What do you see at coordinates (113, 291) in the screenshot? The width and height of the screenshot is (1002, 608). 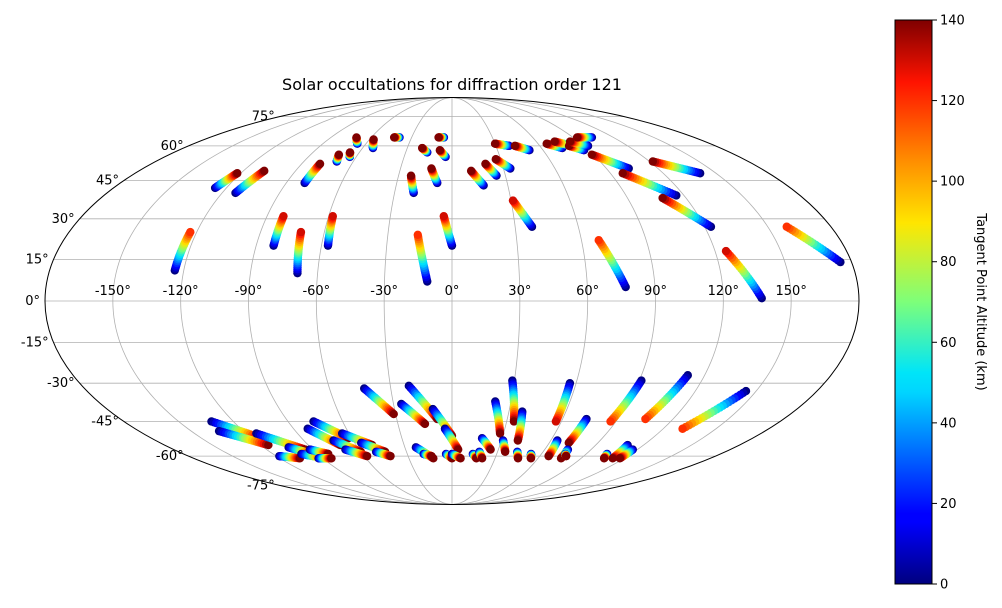 I see `longitude-tick-label: -150°` at bounding box center [113, 291].